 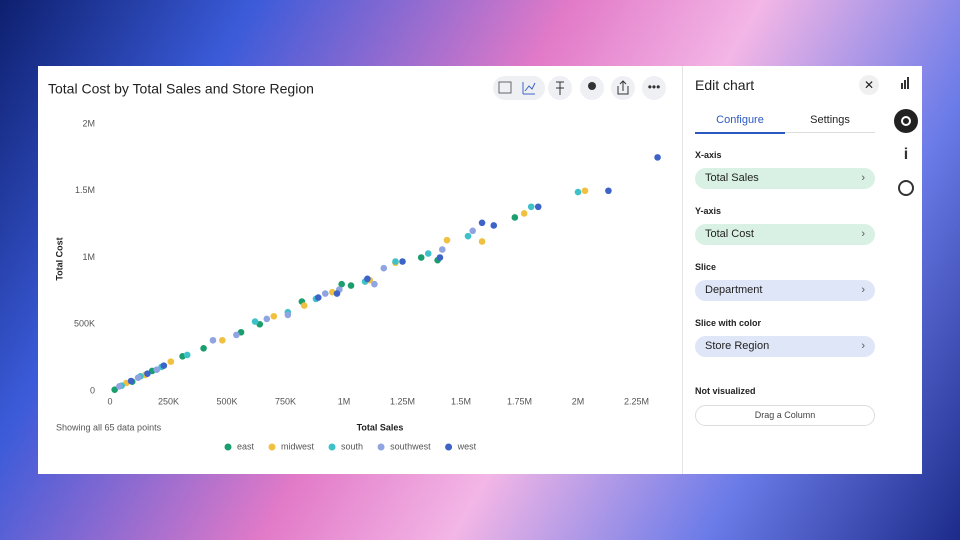 What do you see at coordinates (708, 211) in the screenshot?
I see `section-label: Y-axis` at bounding box center [708, 211].